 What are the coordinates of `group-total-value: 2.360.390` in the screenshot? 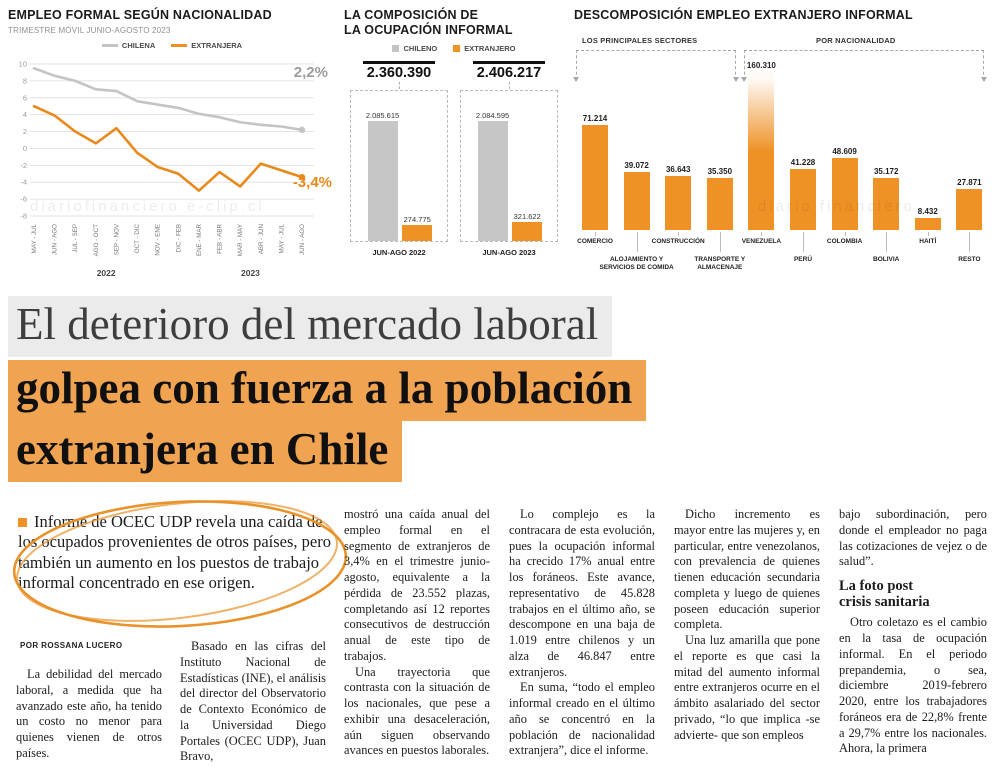 It's located at (399, 70).